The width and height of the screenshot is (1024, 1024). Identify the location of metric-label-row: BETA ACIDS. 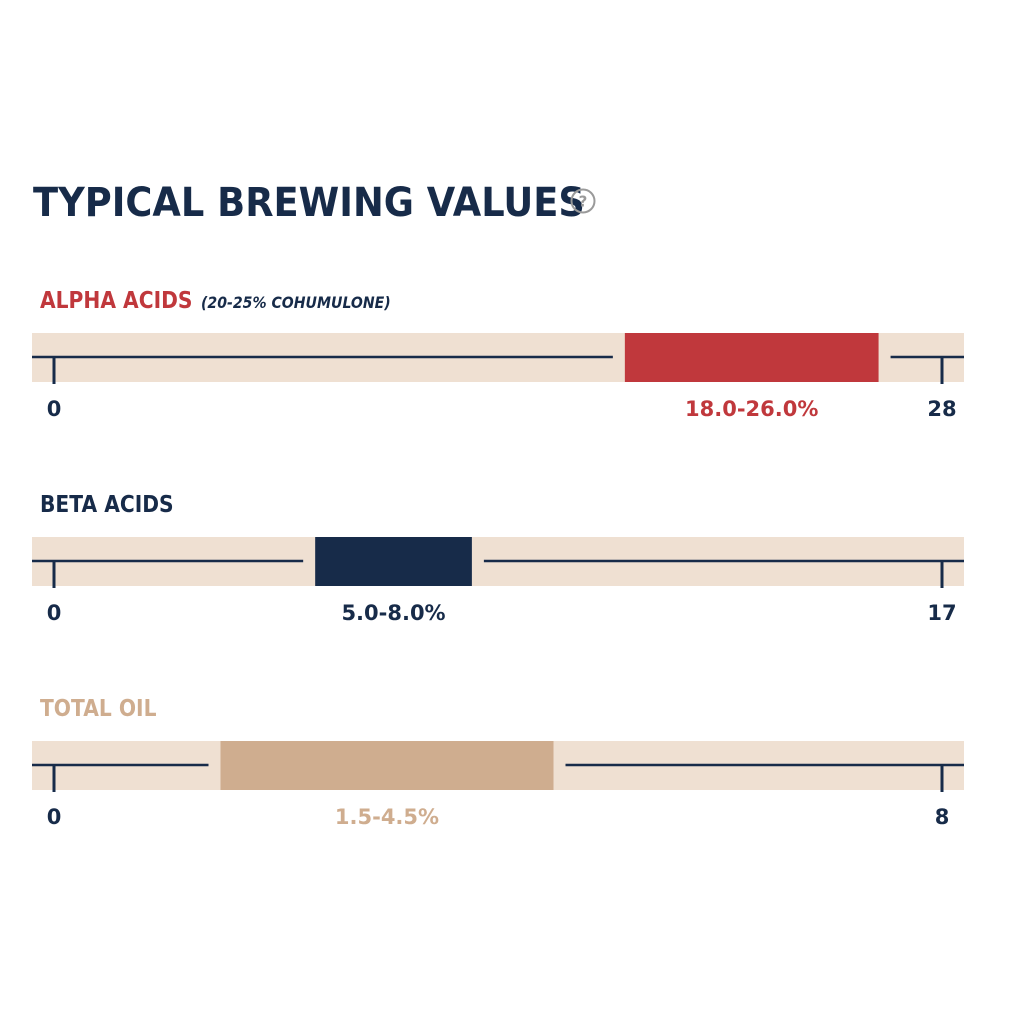
(116, 505).